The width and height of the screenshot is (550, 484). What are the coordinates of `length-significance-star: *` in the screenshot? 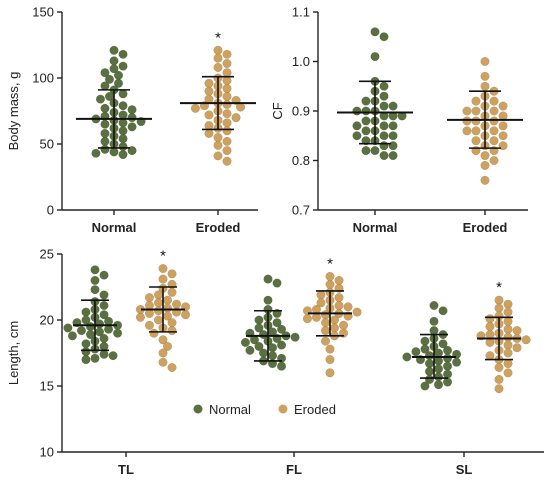 It's located at (163, 256).